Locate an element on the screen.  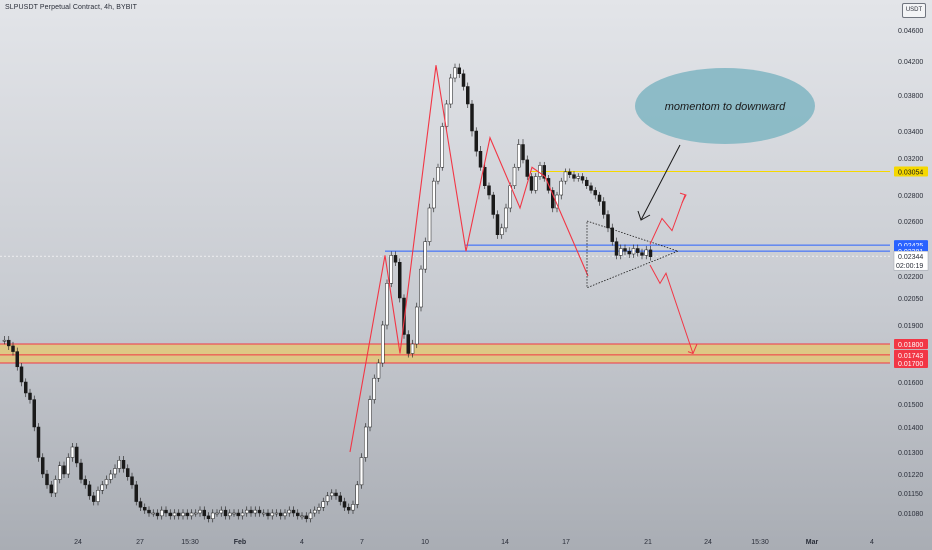
bullish-path is located at coordinates (667, 219).